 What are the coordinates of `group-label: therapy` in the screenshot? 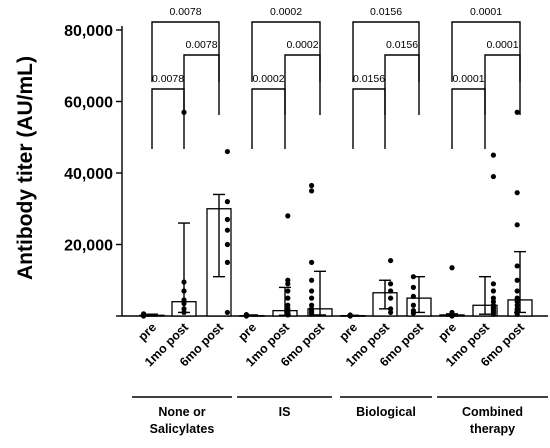 It's located at (492, 429).